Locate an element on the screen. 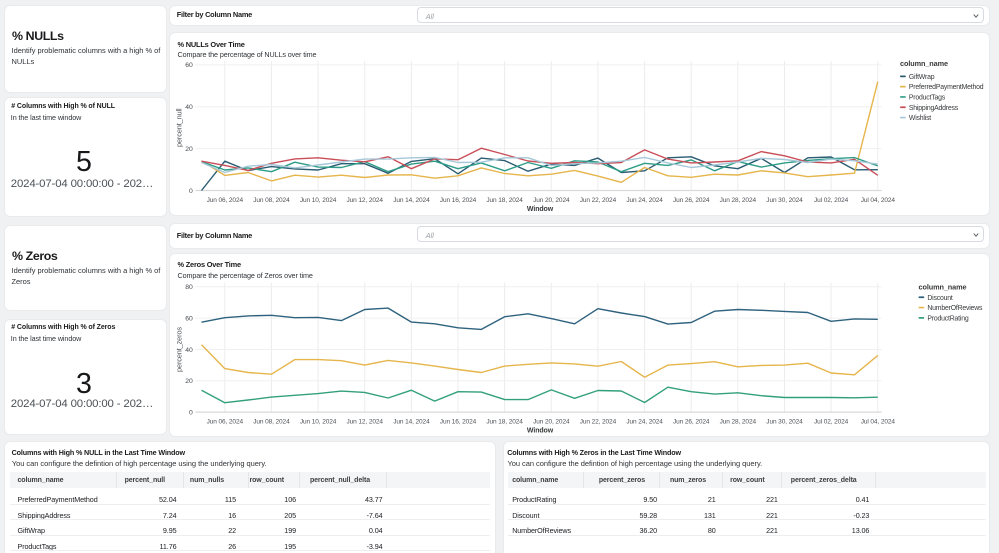 The width and height of the screenshot is (999, 553). svg-text: ShippingAddress is located at coordinates (934, 108).